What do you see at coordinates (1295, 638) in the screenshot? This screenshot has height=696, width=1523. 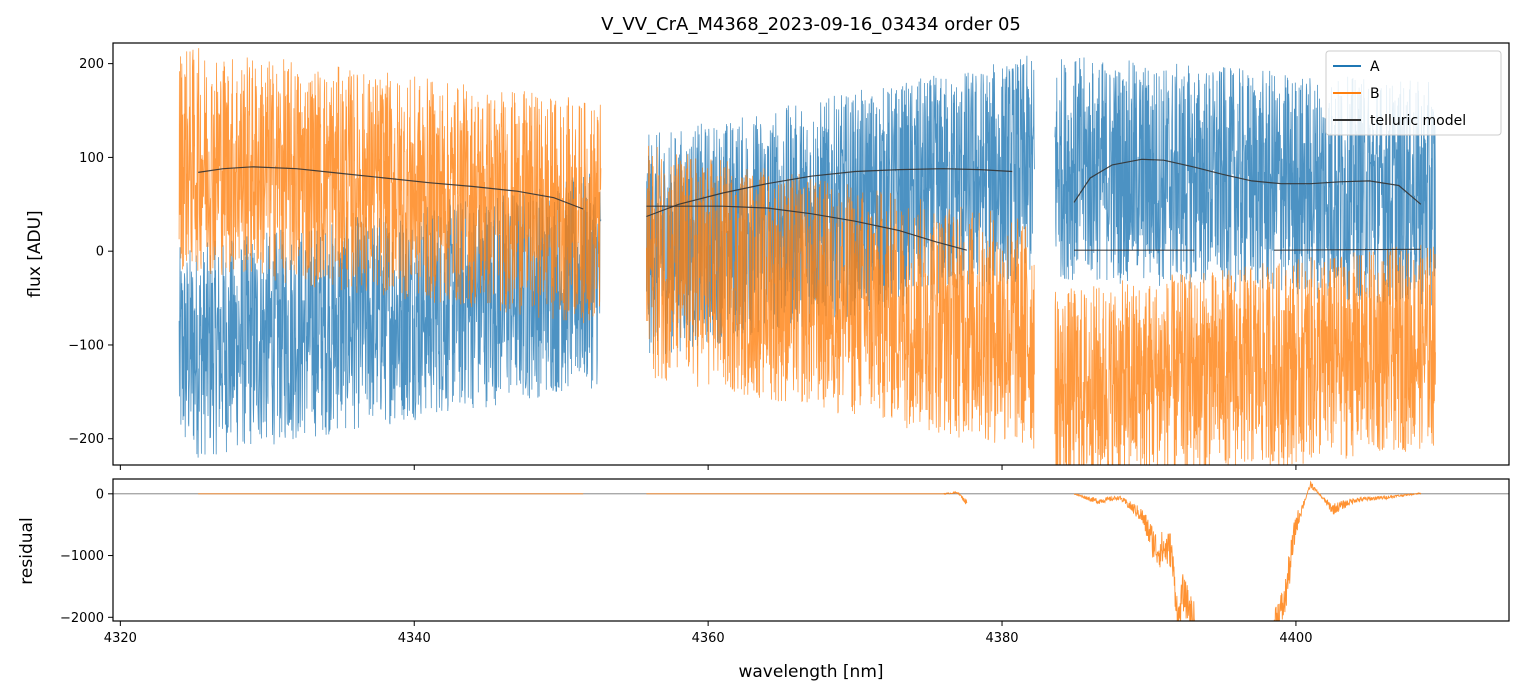 I see `x-tick-label: 4400` at bounding box center [1295, 638].